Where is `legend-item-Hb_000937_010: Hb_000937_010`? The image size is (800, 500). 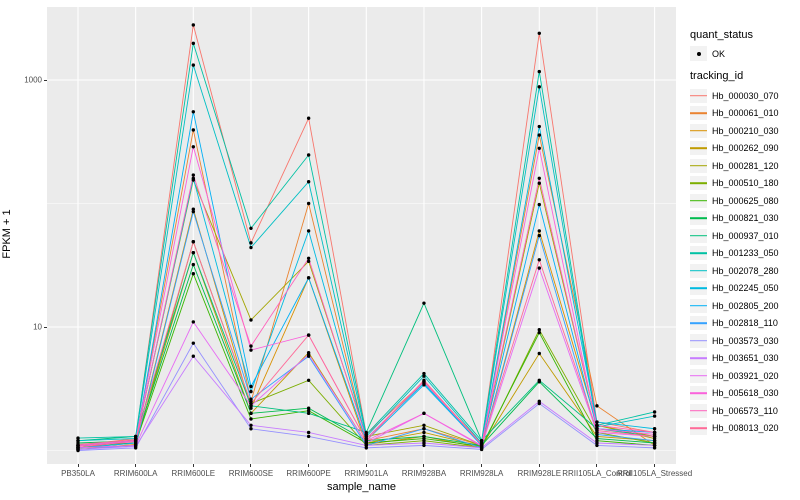 legend-item-Hb_000937_010: Hb_000937_010 is located at coordinates (745, 236).